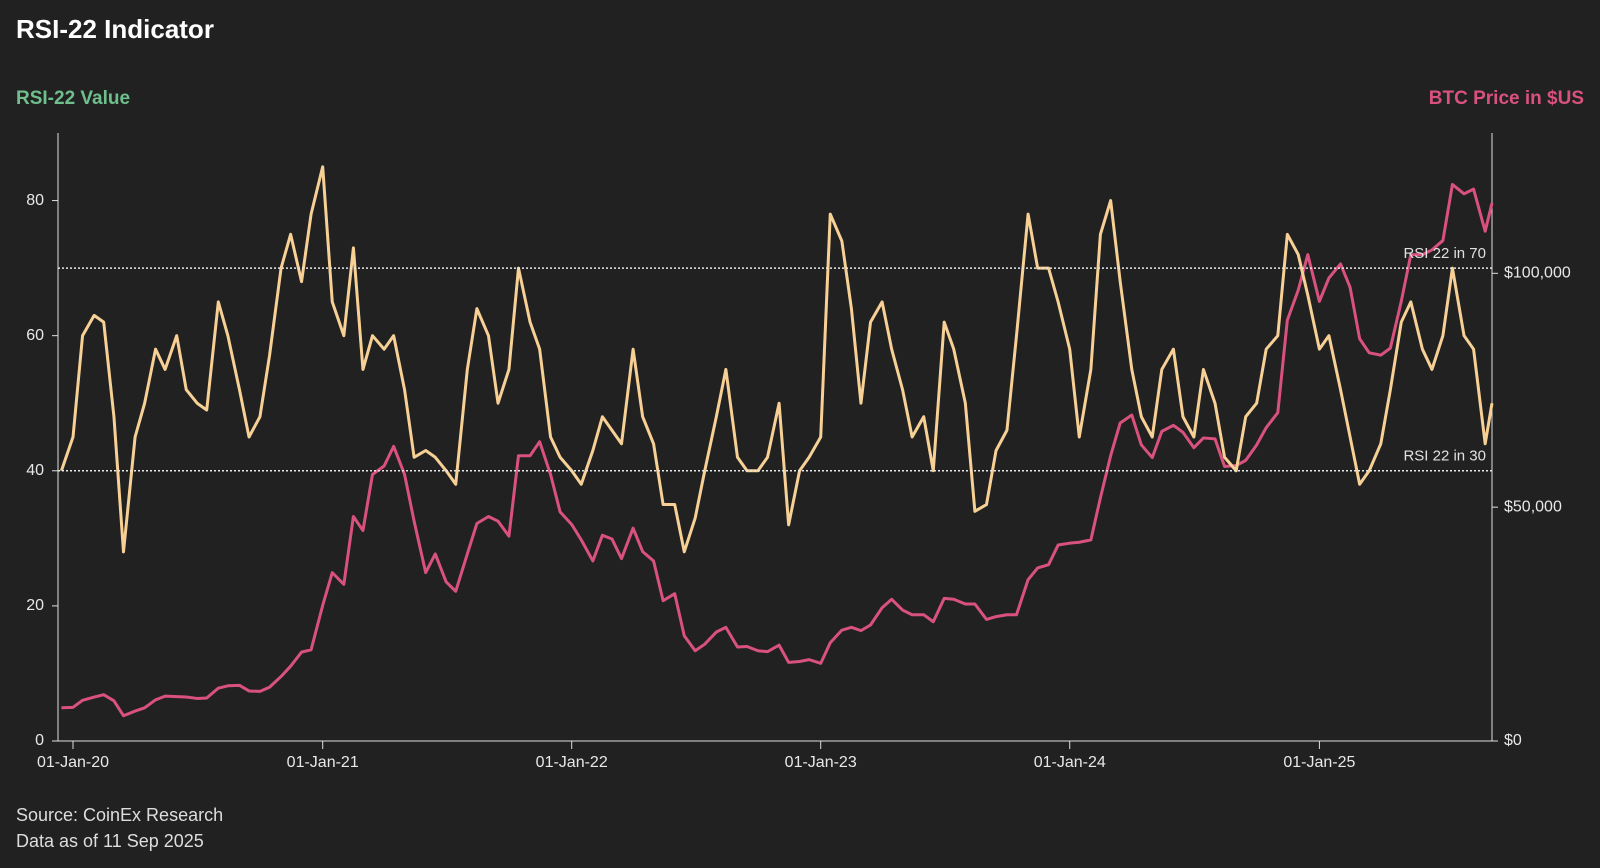 The height and width of the screenshot is (868, 1600). What do you see at coordinates (1444, 456) in the screenshot?
I see `reference-label: RSI 22 in 30` at bounding box center [1444, 456].